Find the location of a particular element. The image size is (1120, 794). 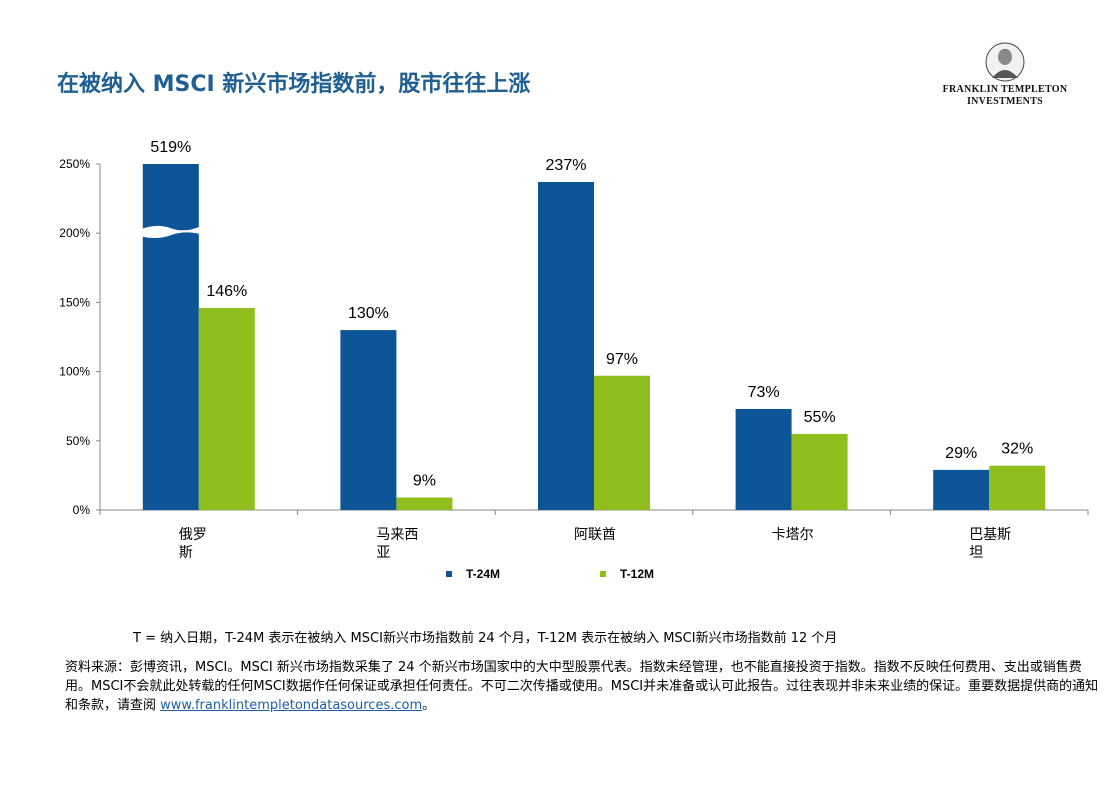

page-title: 在被纳入 MSCI 新兴市场指数前，股市往往上涨 is located at coordinates (294, 84).